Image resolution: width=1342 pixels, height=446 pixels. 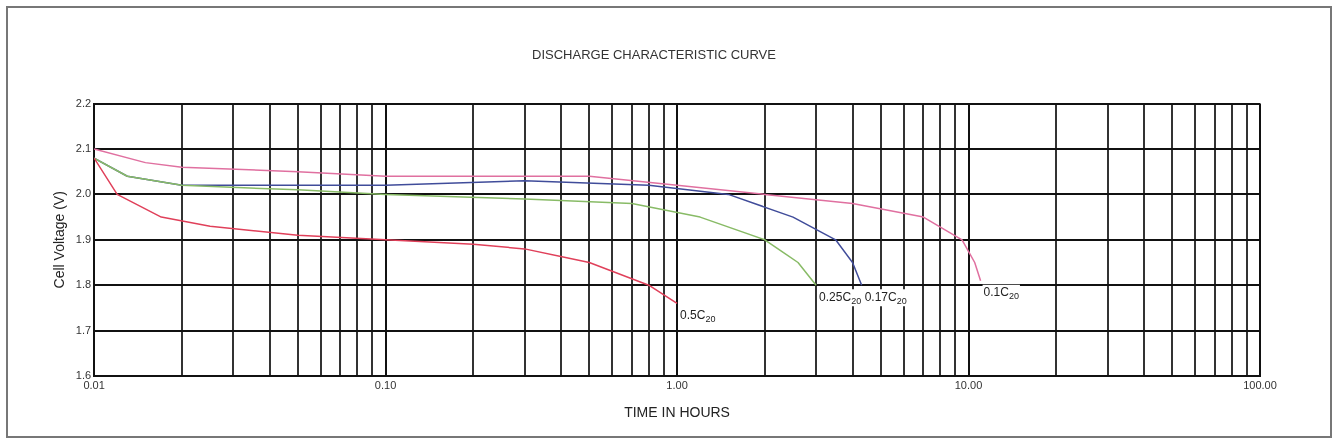 I want to click on x-tick-label: 0.10, so click(x=385, y=384).